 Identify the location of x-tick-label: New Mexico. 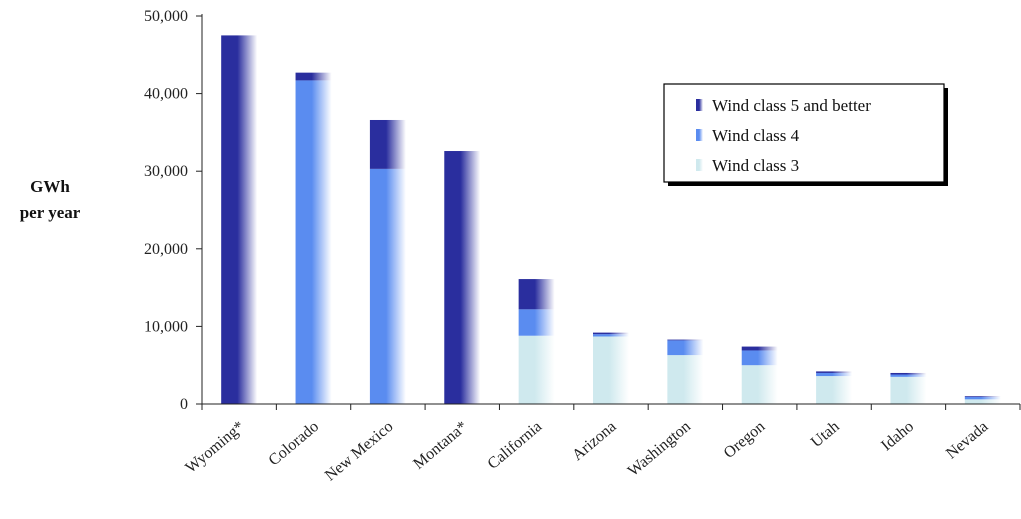
(359, 451).